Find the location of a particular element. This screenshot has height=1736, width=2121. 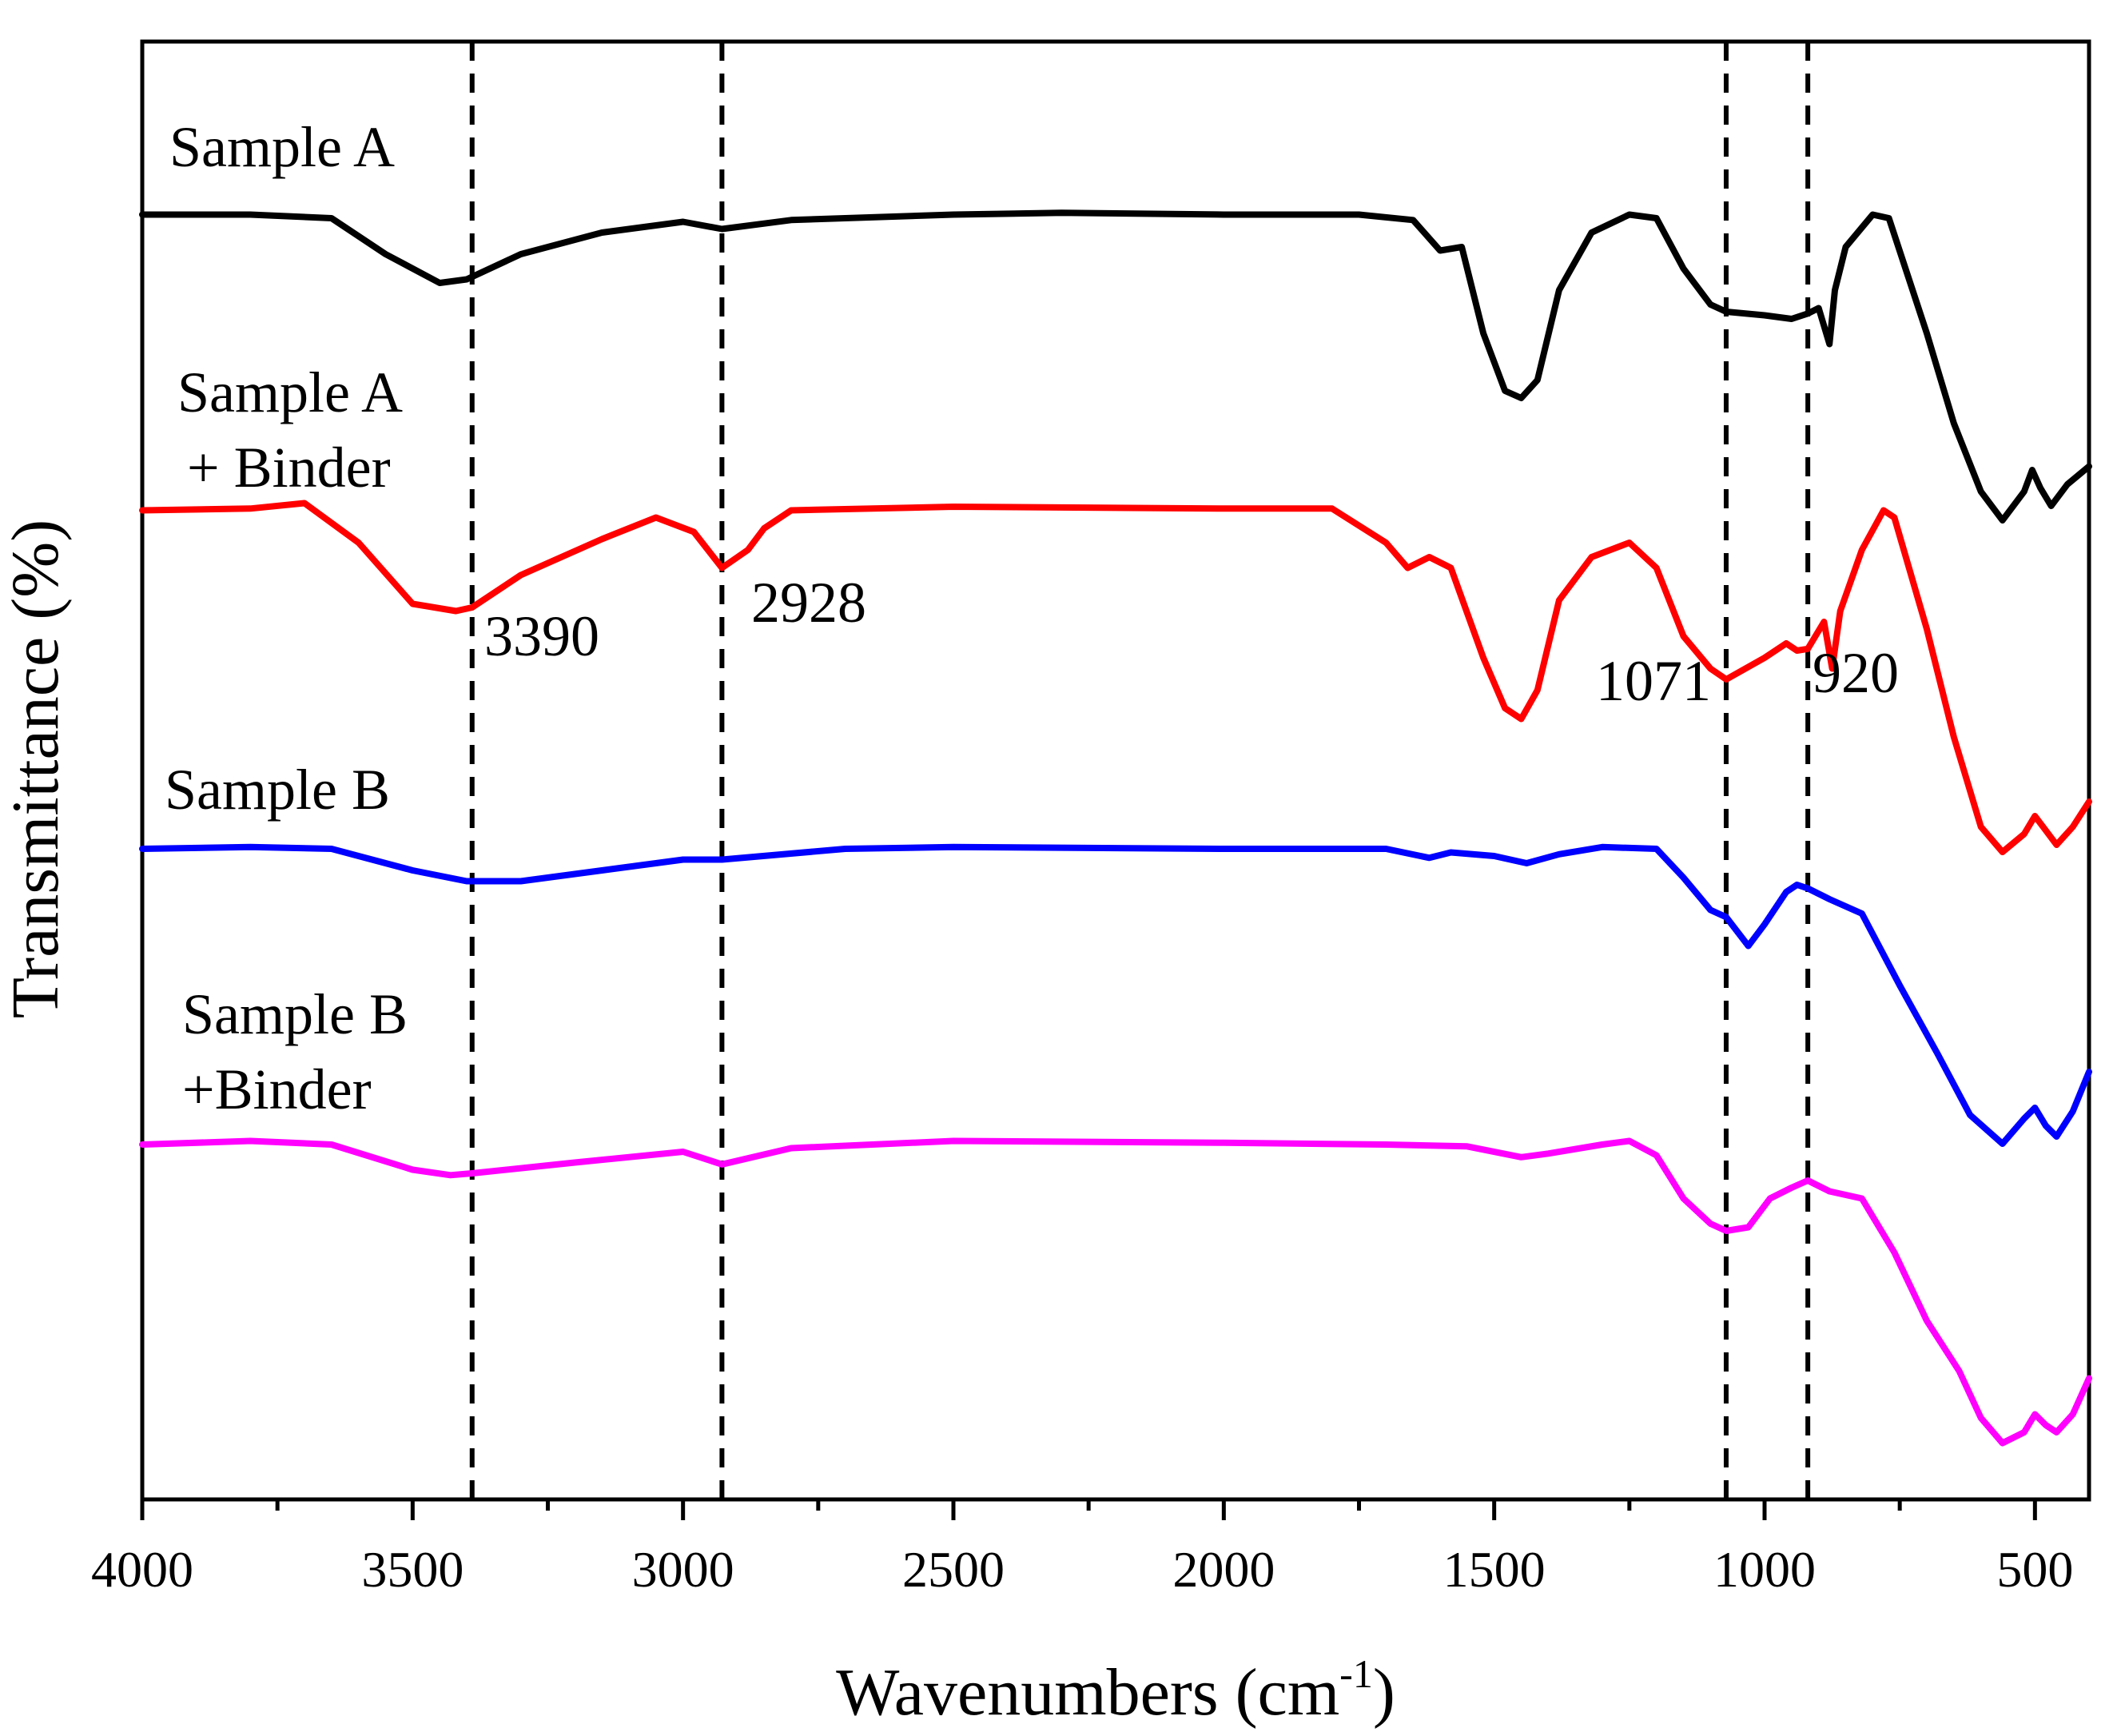

reference-labels: 3390 2928 1071 920 is located at coordinates (1191, 642).